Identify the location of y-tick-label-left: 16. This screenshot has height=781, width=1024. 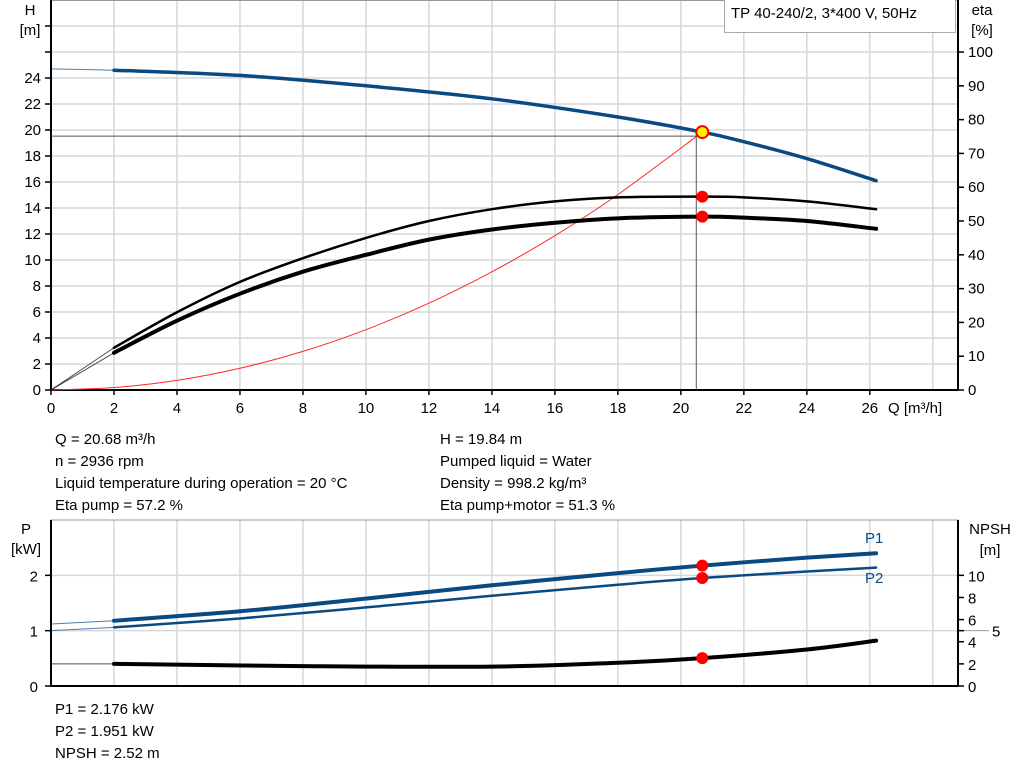
(32, 182).